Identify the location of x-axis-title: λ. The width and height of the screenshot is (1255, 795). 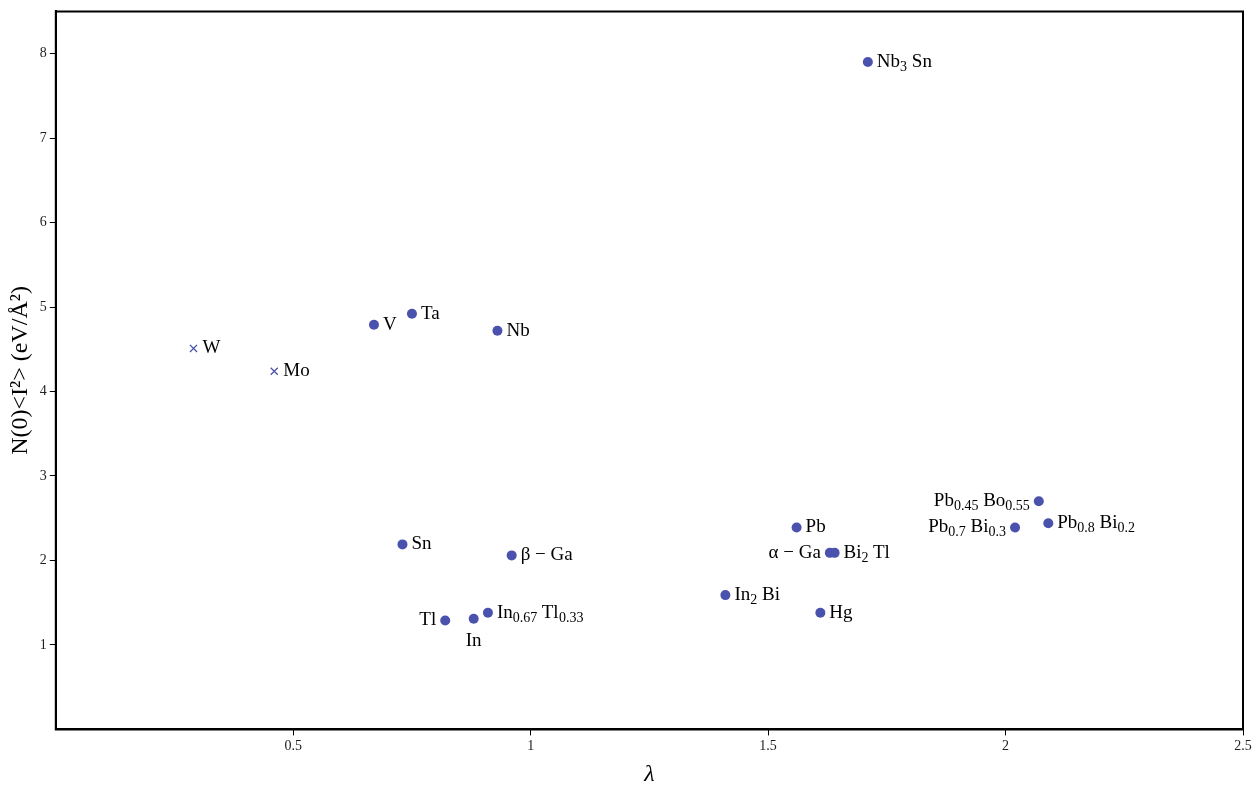
(649, 772).